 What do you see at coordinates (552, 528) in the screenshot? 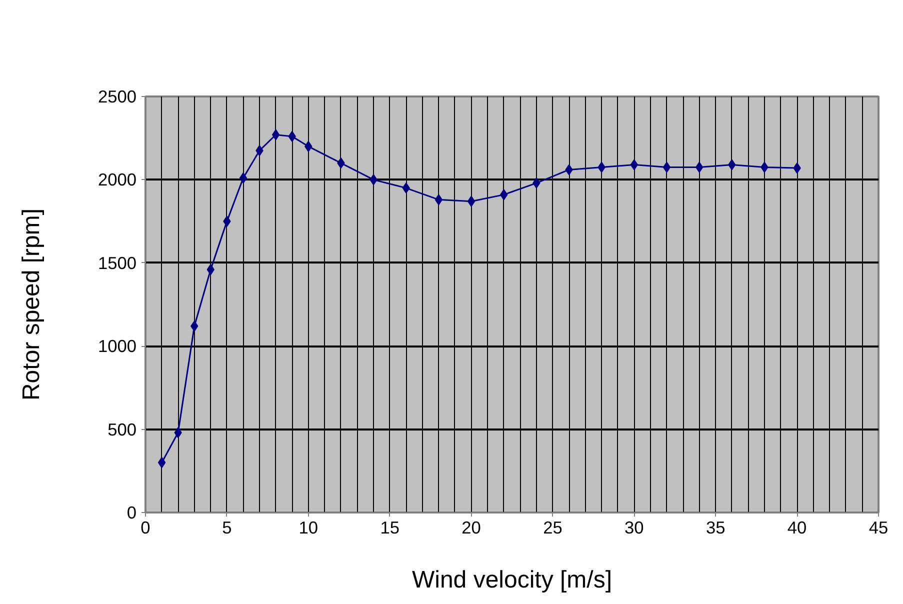
I see `x-tick-label: 25` at bounding box center [552, 528].